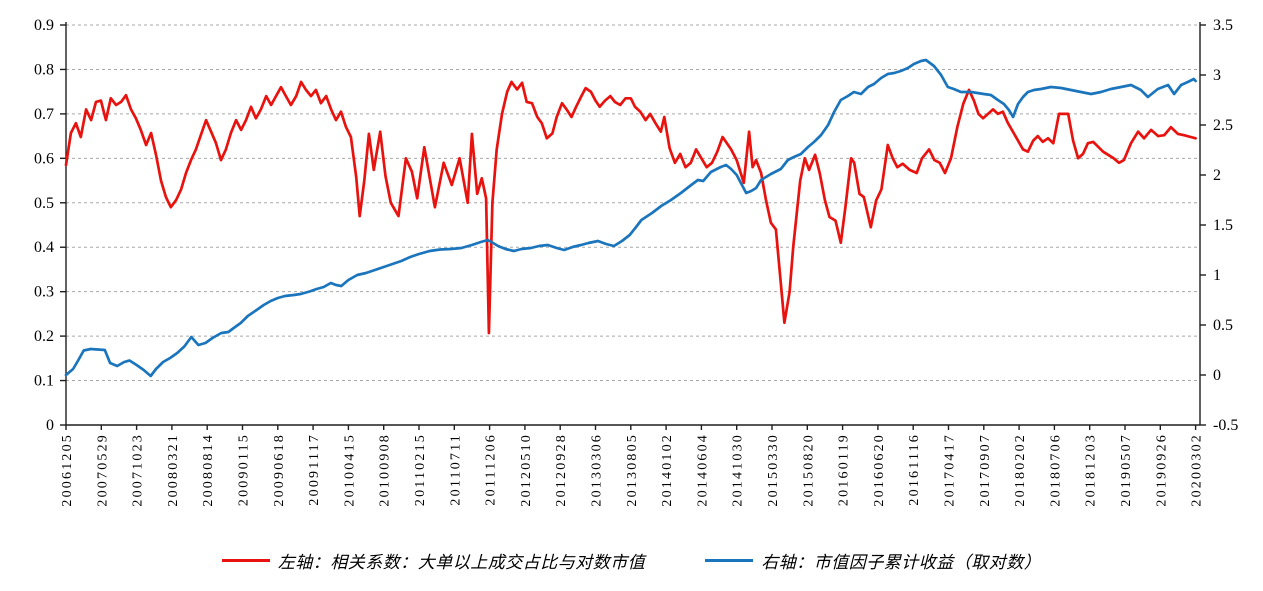 This screenshot has width=1263, height=591. I want to click on x-axis-label: 20080321, so click(173, 470).